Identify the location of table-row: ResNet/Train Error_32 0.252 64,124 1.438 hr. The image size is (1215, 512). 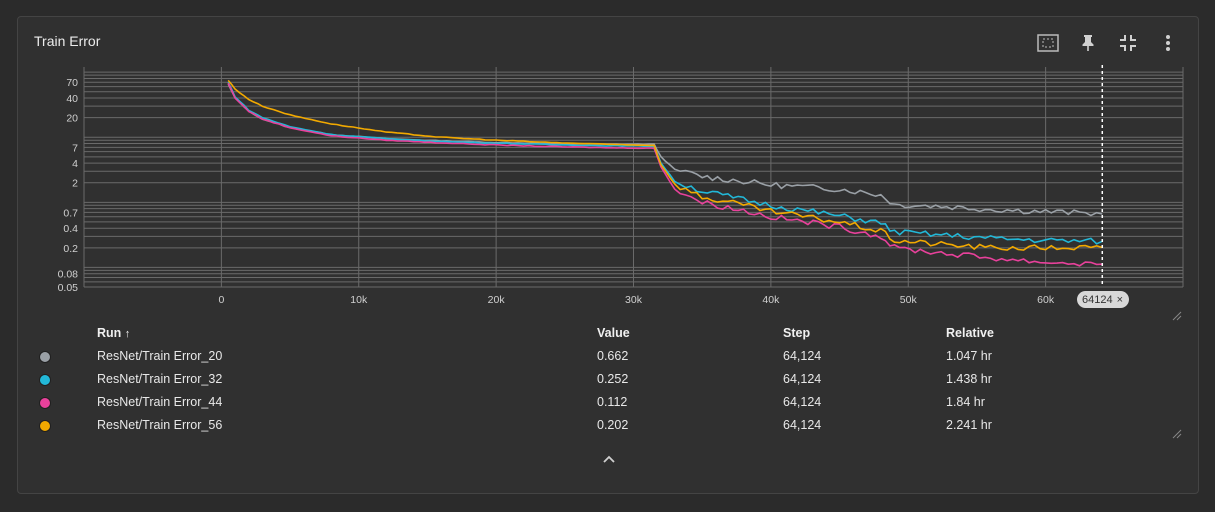
(609, 380).